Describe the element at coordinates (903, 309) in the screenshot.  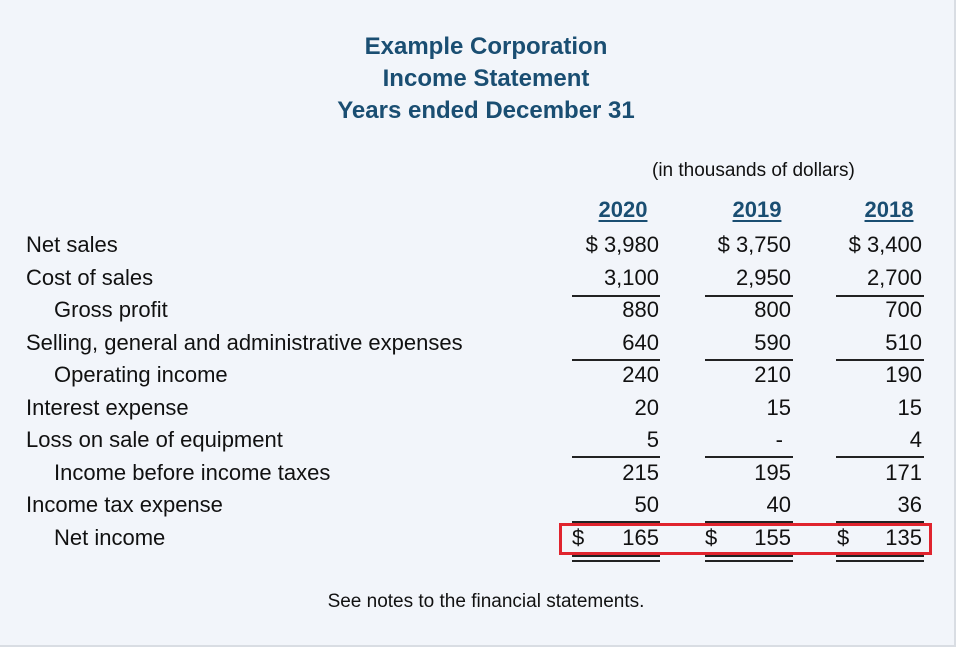
I see `cell-gross-profit-2018: 700` at that location.